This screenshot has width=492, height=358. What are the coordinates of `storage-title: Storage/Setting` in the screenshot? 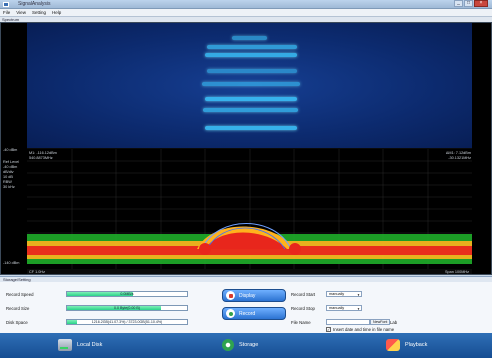 It's located at (17, 279).